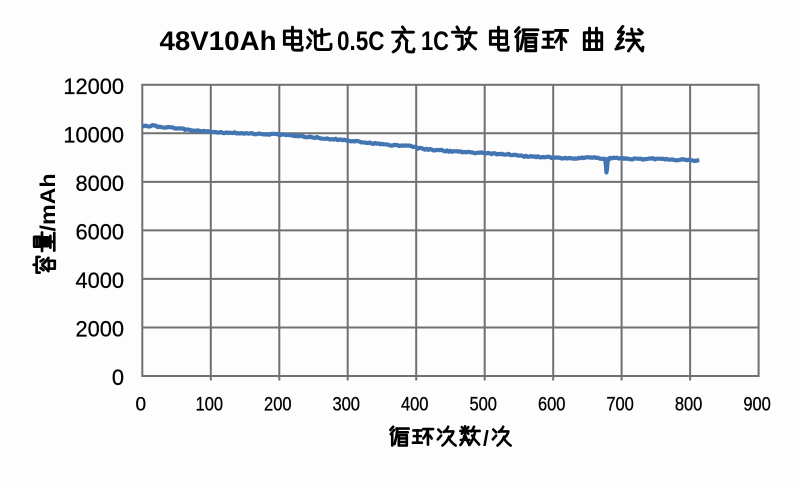 This screenshot has height=487, width=800. I want to click on svg-text: 600, so click(552, 405).